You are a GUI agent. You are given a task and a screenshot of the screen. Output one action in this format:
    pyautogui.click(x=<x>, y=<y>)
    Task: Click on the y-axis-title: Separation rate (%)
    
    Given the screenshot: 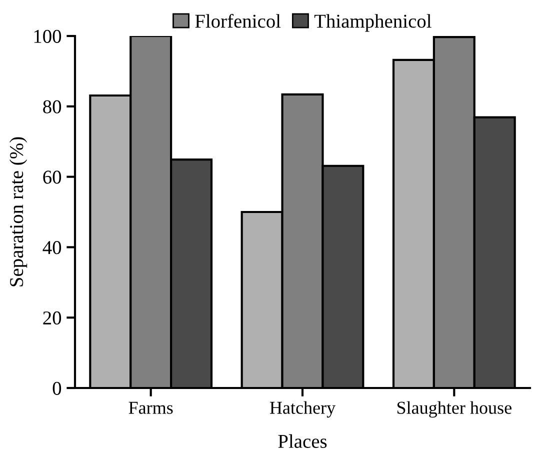 What is the action you would take?
    pyautogui.click(x=18, y=211)
    